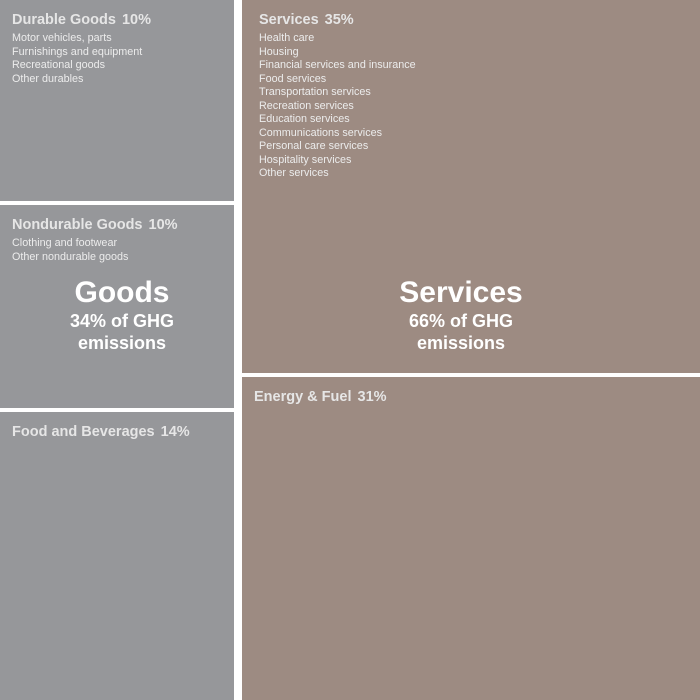 The image size is (700, 700). Describe the element at coordinates (77, 225) in the screenshot. I see `category-name: Nondurable Goods` at that location.